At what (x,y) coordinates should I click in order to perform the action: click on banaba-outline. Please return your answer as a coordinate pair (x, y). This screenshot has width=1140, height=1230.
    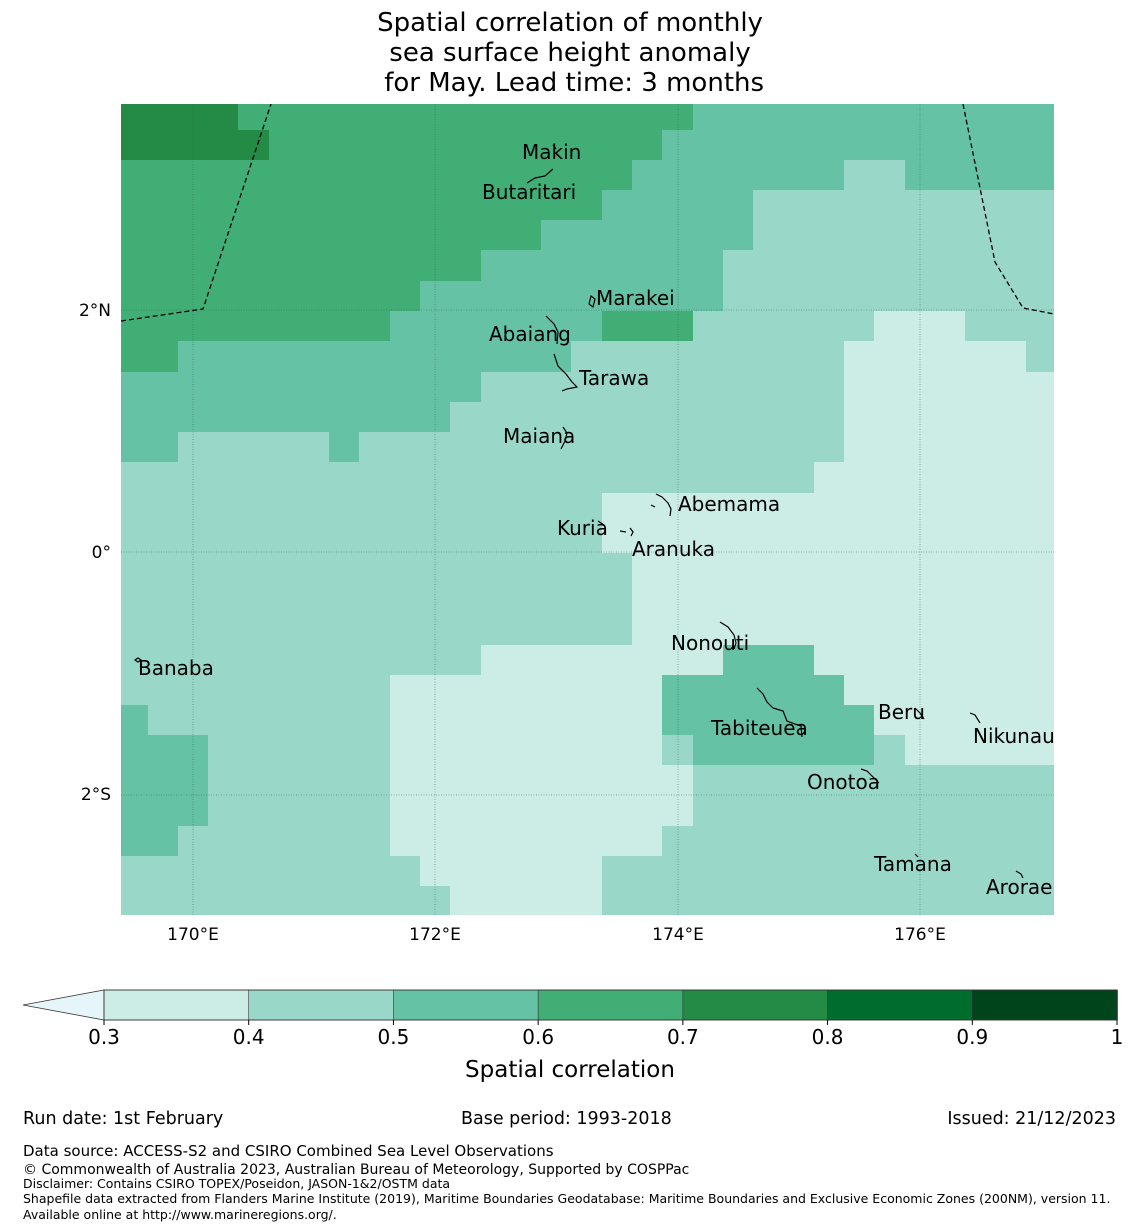
    Looking at the image, I should click on (138, 660).